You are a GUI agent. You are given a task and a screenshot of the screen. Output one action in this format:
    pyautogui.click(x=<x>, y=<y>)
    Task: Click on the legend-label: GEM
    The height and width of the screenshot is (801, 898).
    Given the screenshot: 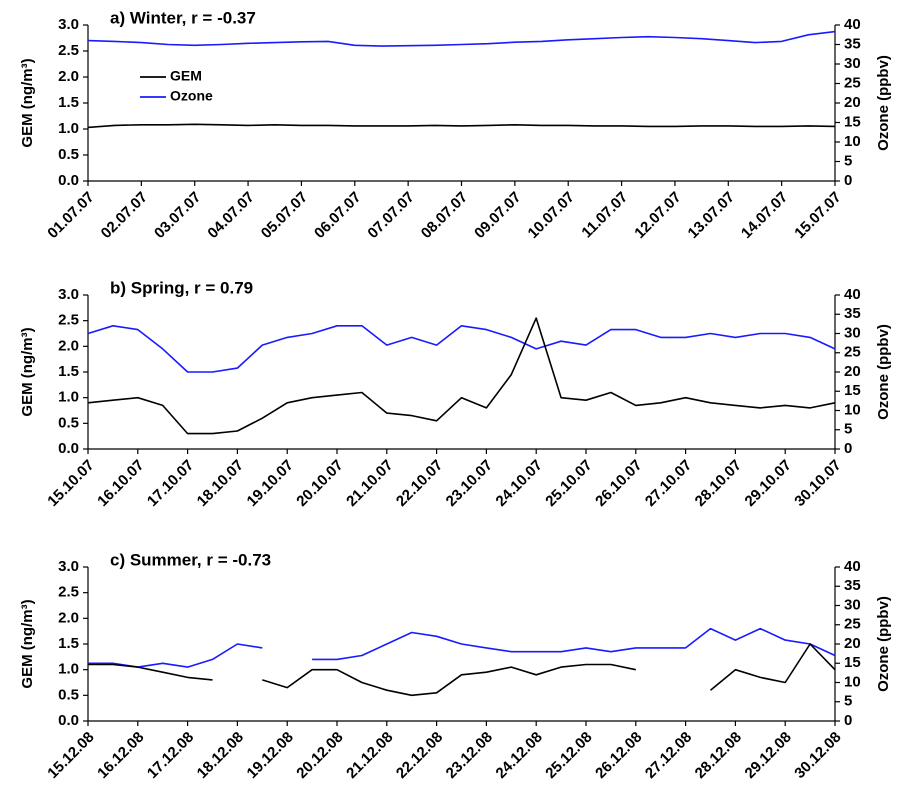 What is the action you would take?
    pyautogui.click(x=186, y=76)
    